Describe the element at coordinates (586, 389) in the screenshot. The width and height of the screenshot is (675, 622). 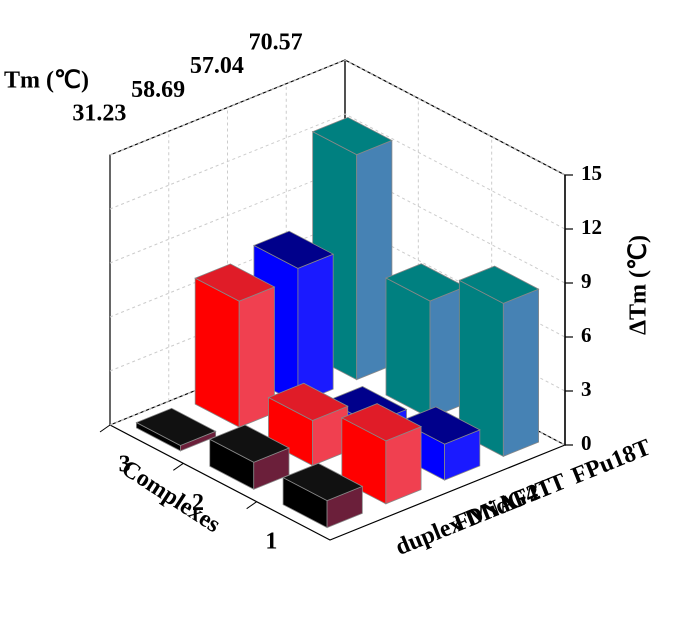
I see `z-tick-label: 3` at that location.